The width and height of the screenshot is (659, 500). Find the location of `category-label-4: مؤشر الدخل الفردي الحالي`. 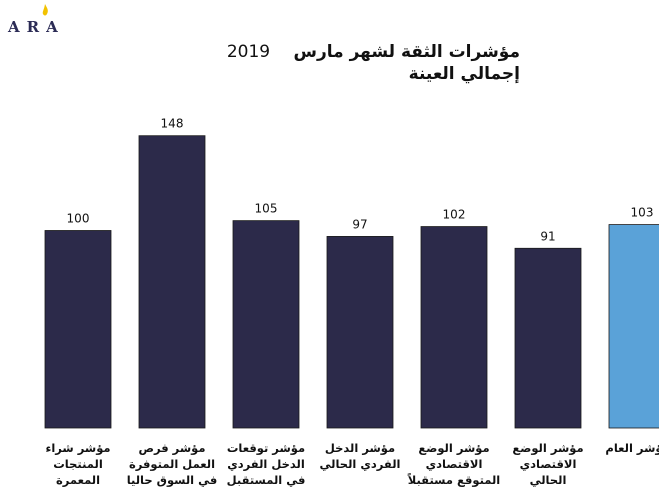

category-label-4: مؤشر الدخل الفردي الحالي is located at coordinates (360, 456).